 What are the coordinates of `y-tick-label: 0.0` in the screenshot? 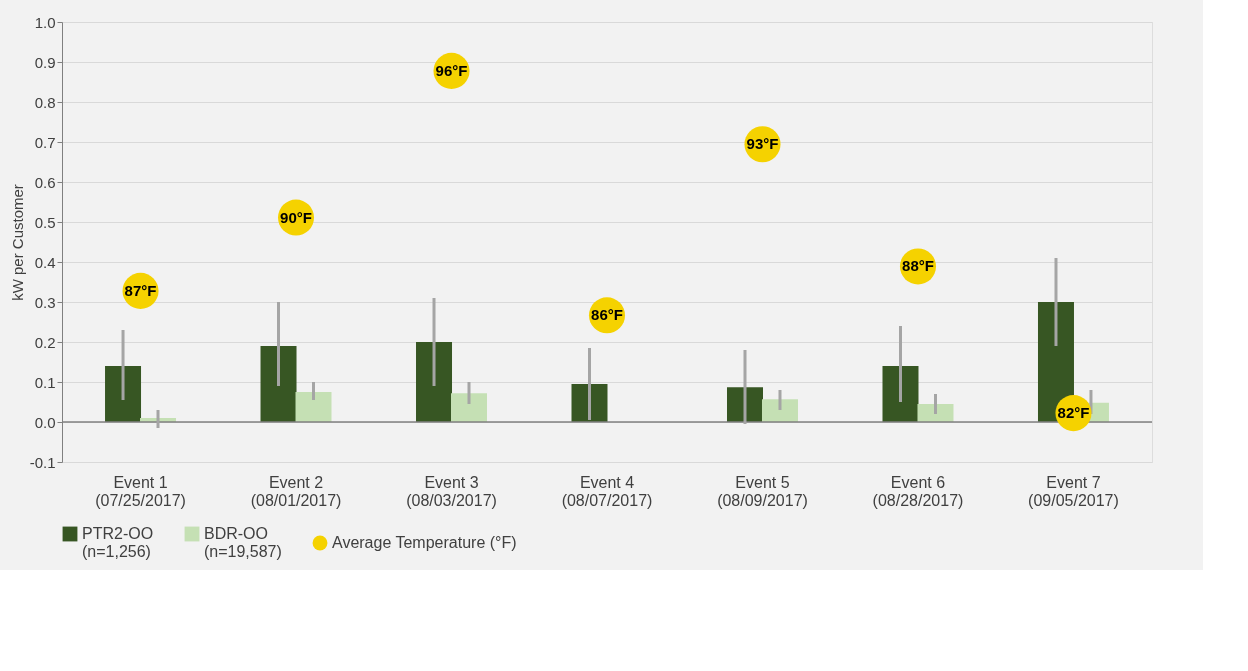 It's located at (45, 422).